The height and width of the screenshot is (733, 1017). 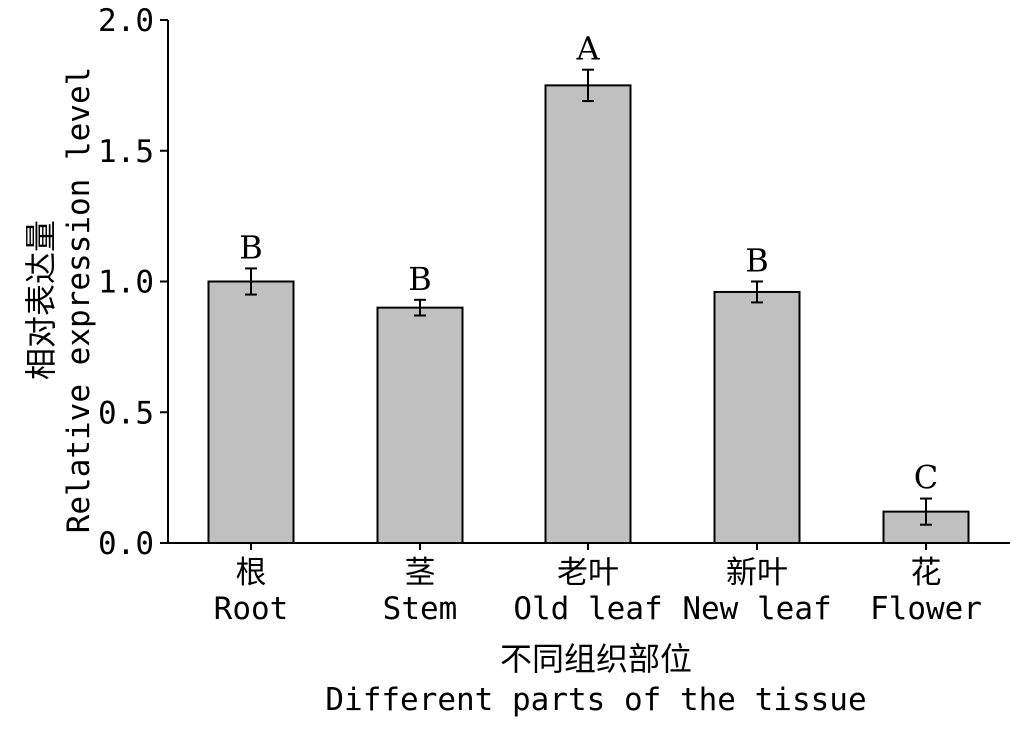 What do you see at coordinates (596, 659) in the screenshot?
I see `x-axis-title-cn: 不同组织部位` at bounding box center [596, 659].